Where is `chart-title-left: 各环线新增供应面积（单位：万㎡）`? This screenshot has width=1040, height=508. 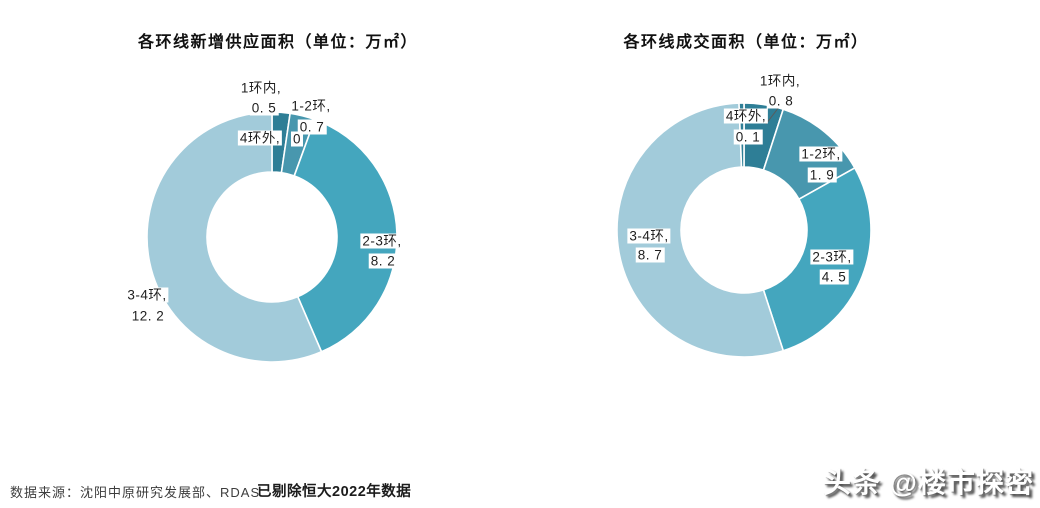
chart-title-left: 各环线新增供应面积（单位：万㎡） is located at coordinates (278, 42).